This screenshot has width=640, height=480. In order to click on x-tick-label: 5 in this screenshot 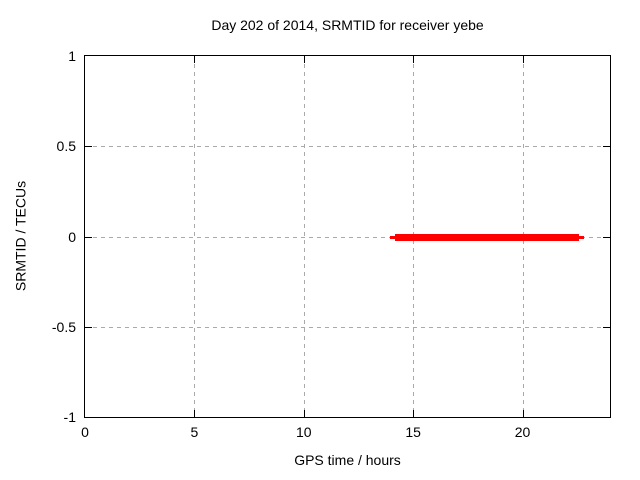, I will do `click(194, 432)`.